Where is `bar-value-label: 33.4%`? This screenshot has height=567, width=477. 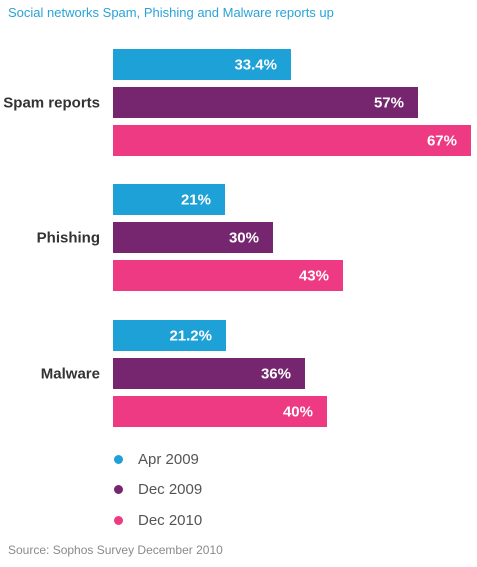
bar-value-label: 33.4% is located at coordinates (255, 64).